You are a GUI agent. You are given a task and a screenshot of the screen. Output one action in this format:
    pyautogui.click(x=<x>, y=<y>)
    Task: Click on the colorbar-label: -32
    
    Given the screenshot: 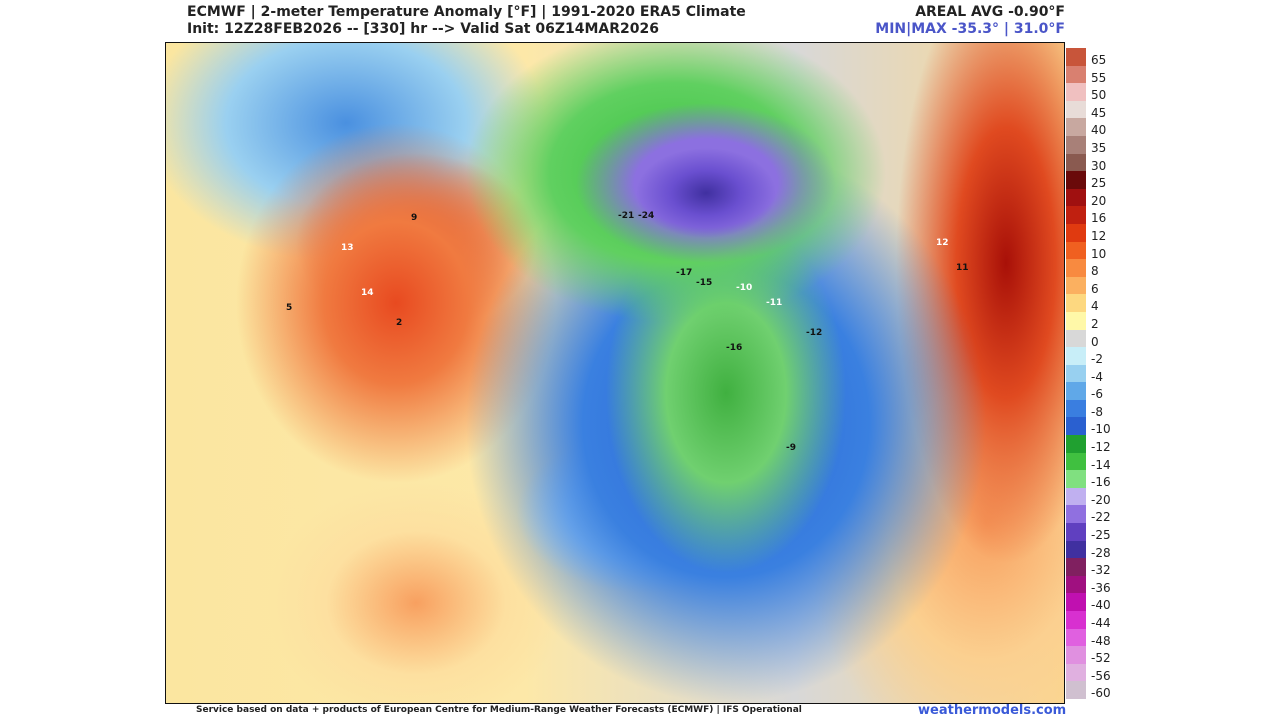 What is the action you would take?
    pyautogui.click(x=1101, y=570)
    